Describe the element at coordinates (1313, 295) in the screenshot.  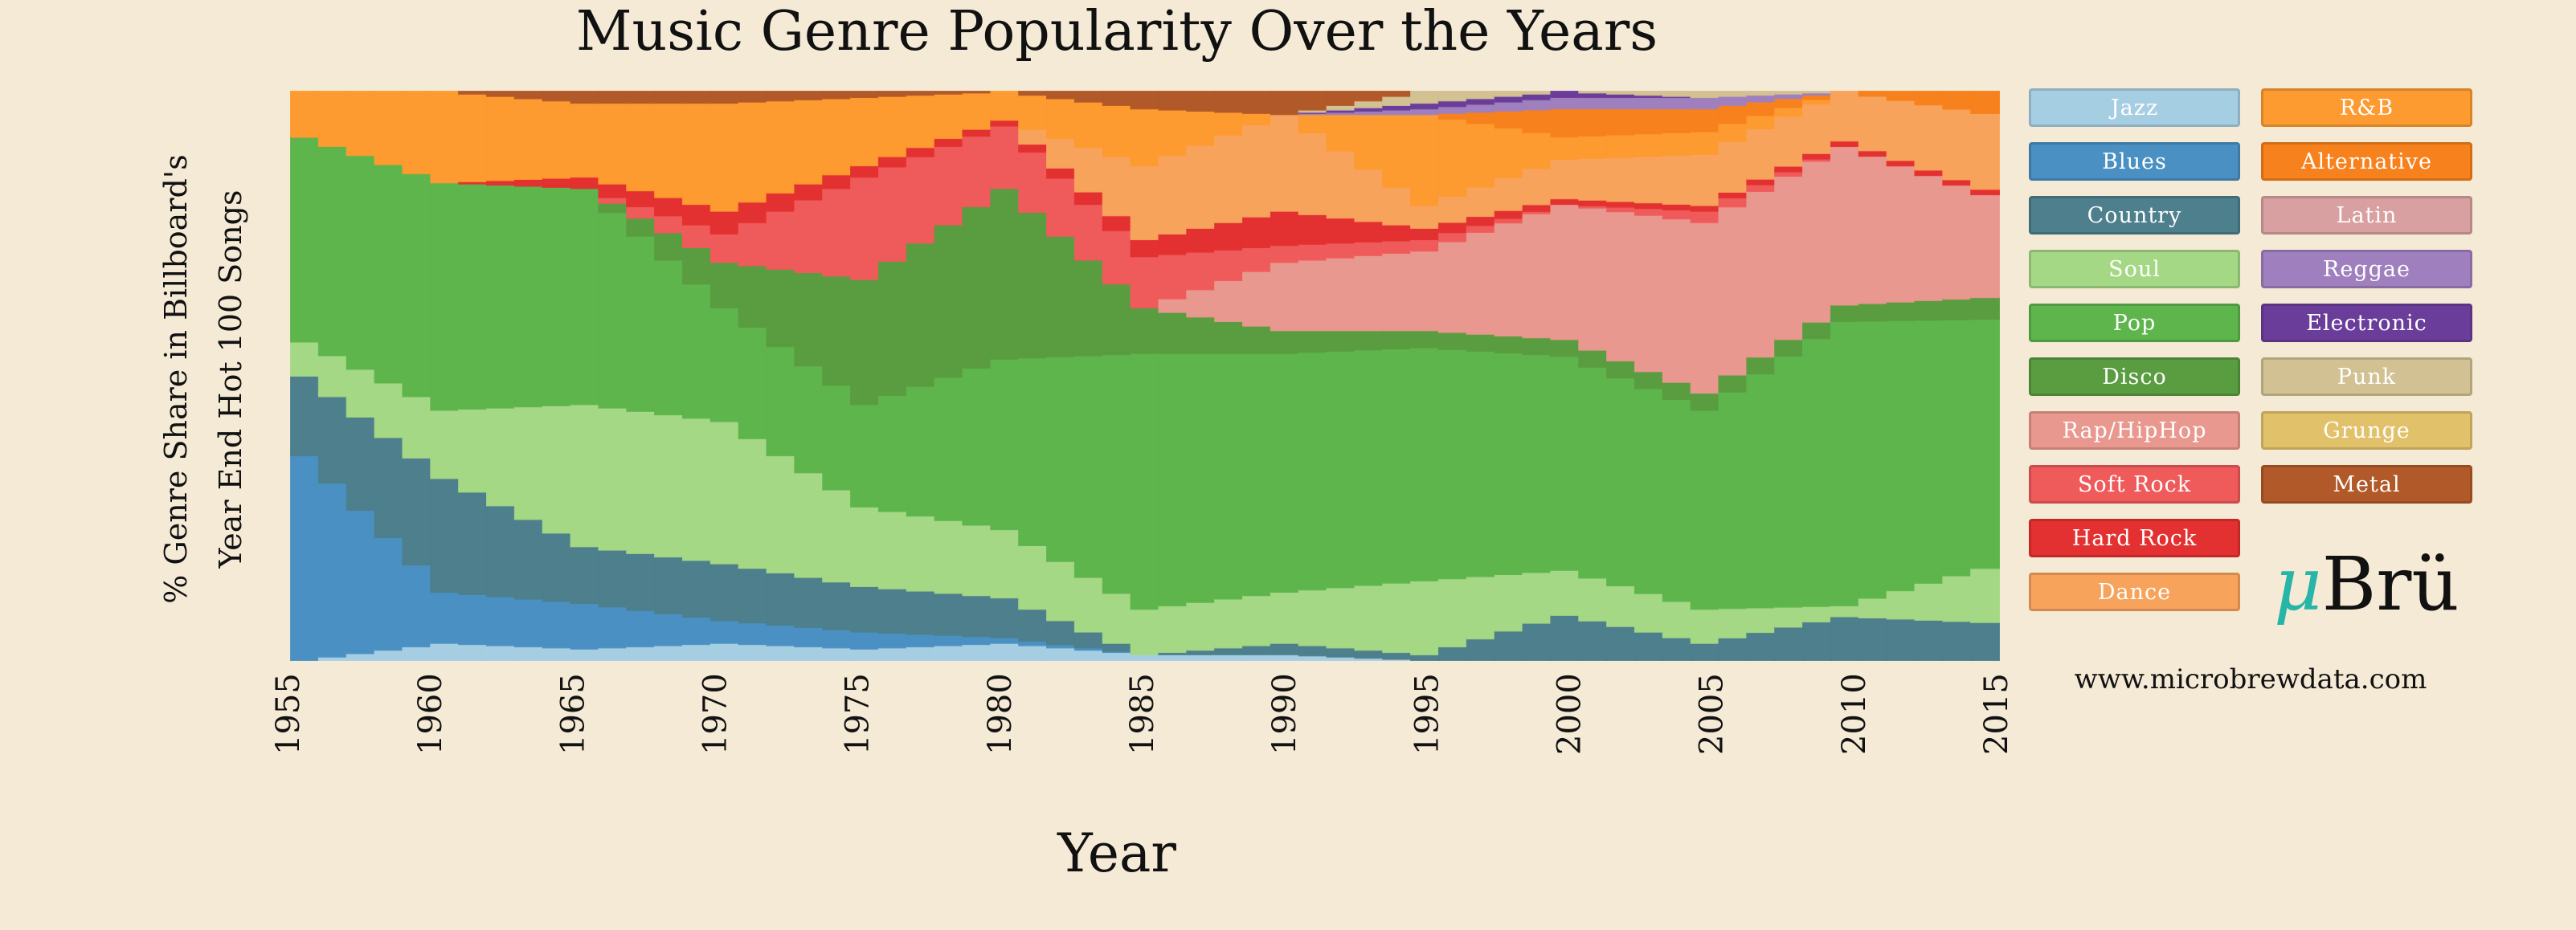
I see `bar-1991-rap-hiphop` at that location.